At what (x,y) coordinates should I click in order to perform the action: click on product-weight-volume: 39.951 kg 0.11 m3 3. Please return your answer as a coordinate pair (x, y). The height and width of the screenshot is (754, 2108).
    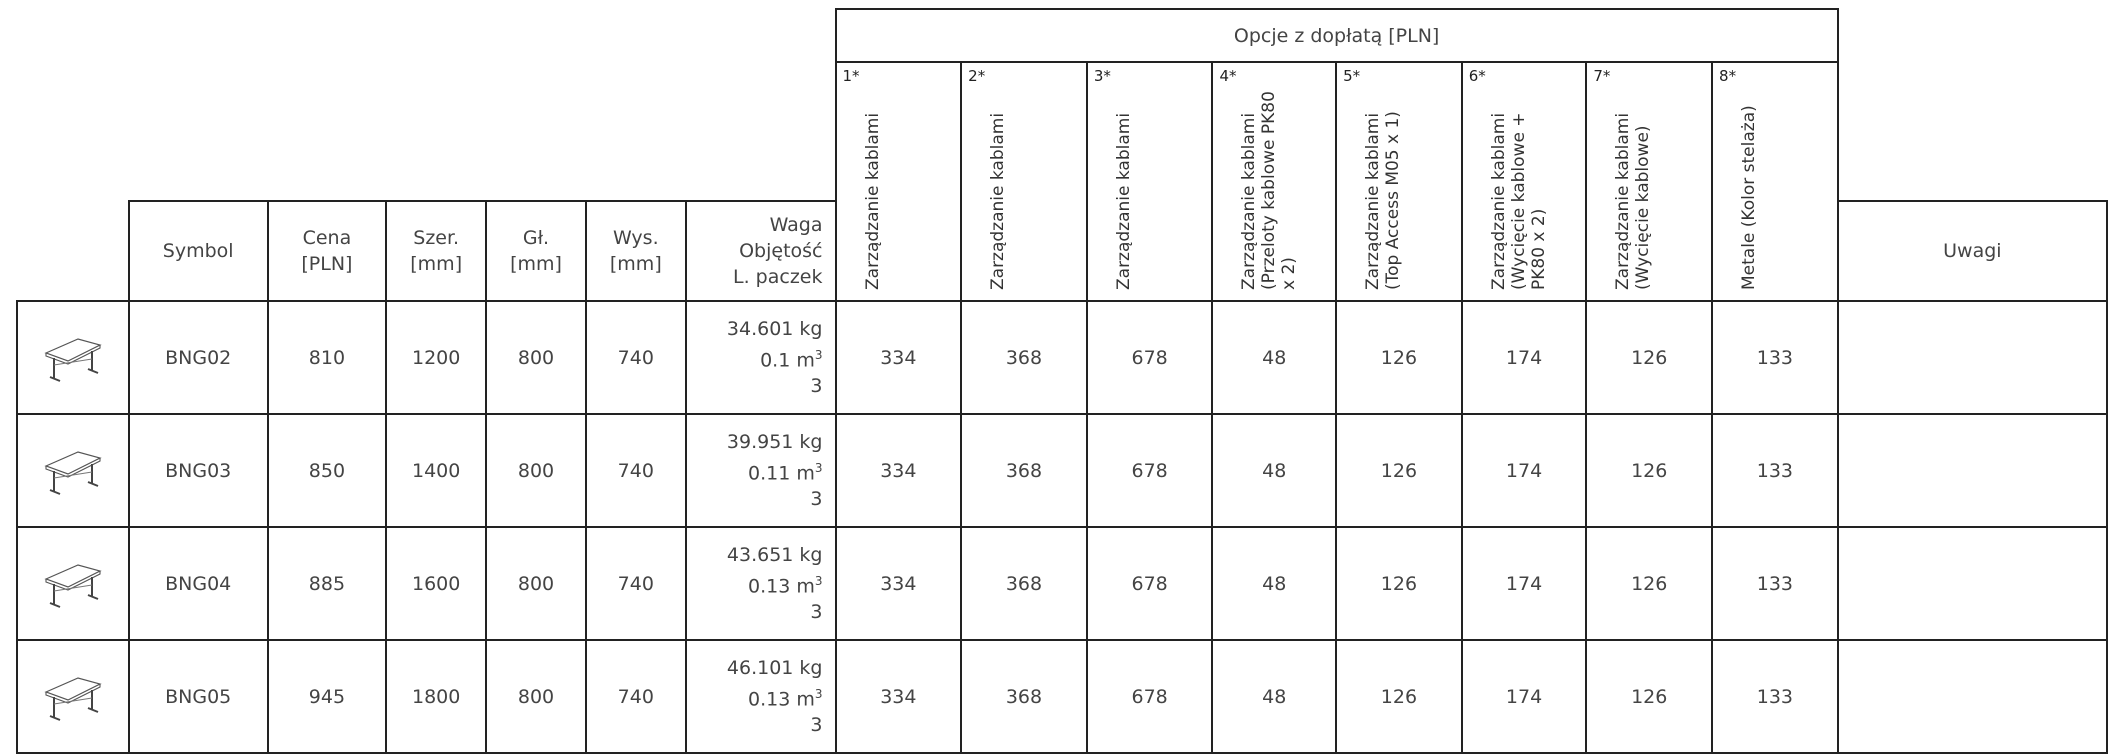
    Looking at the image, I should click on (760, 470).